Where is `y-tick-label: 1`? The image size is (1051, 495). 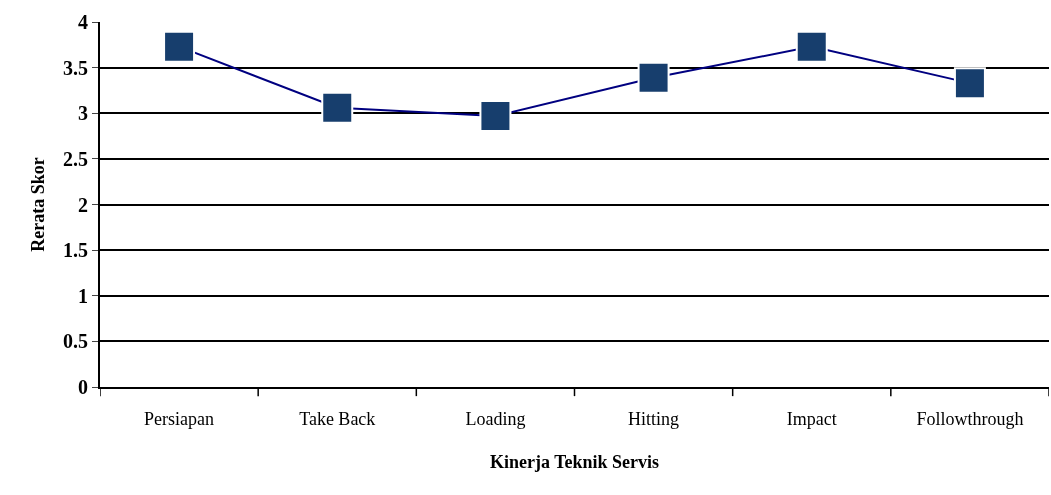
y-tick-label: 1 is located at coordinates (83, 295).